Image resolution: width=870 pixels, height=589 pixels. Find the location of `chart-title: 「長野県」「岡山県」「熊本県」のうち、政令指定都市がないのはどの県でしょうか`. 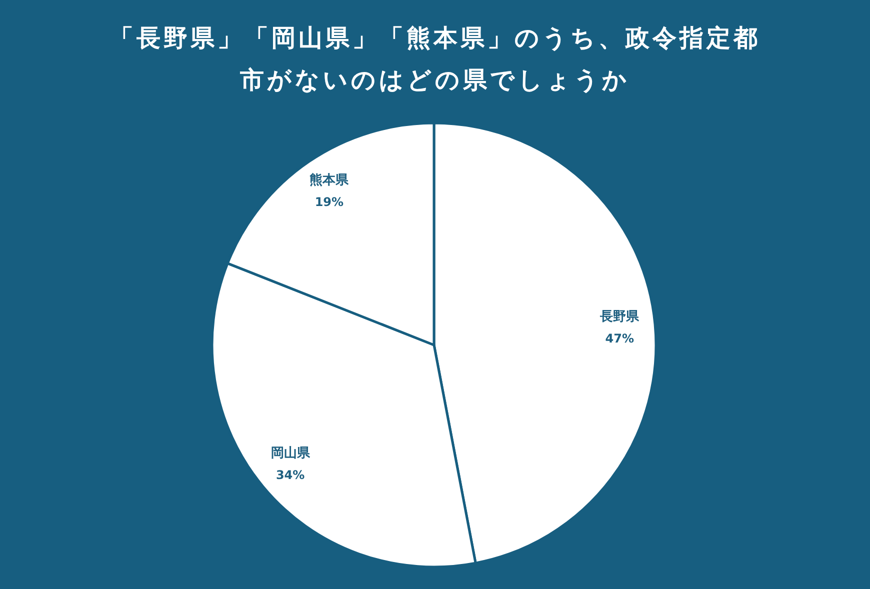

chart-title: 「長野県」「岡山県」「熊本県」のうち、政令指定都市がないのはどの県でしょうか is located at coordinates (435, 59).